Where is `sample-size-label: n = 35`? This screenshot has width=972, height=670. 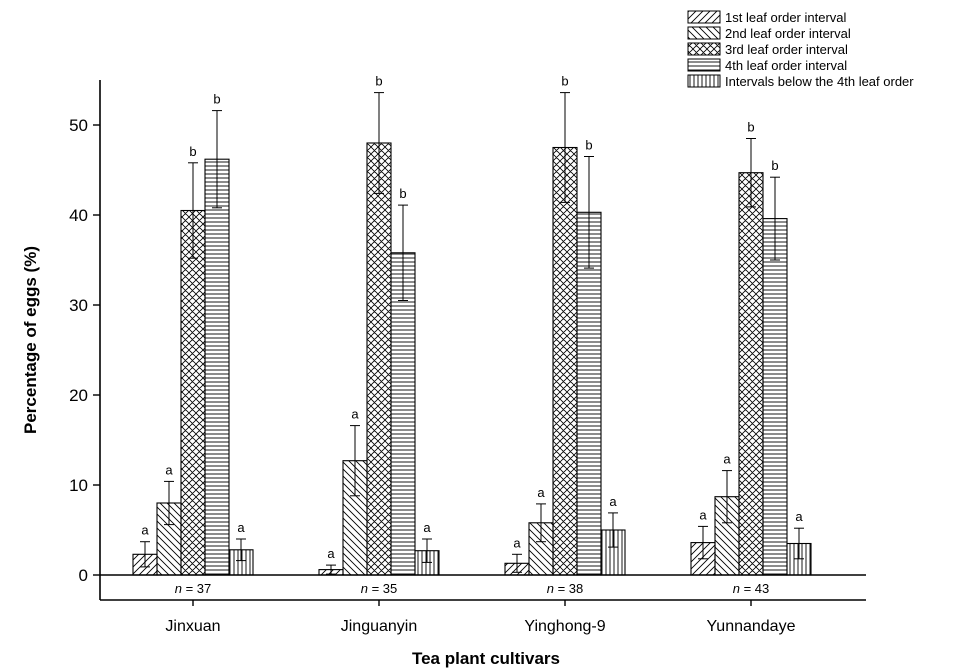
sample-size-label: n = 35 is located at coordinates (379, 588).